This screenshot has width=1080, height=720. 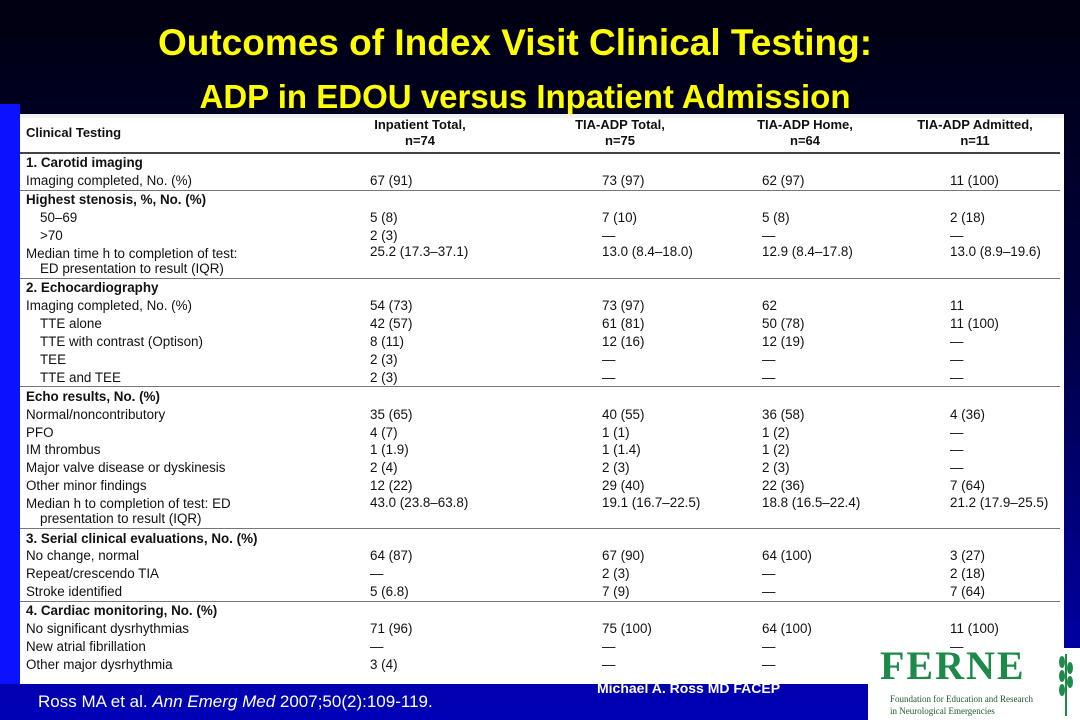 What do you see at coordinates (783, 342) in the screenshot?
I see `cell-tia-adp-home: 12 (19)` at bounding box center [783, 342].